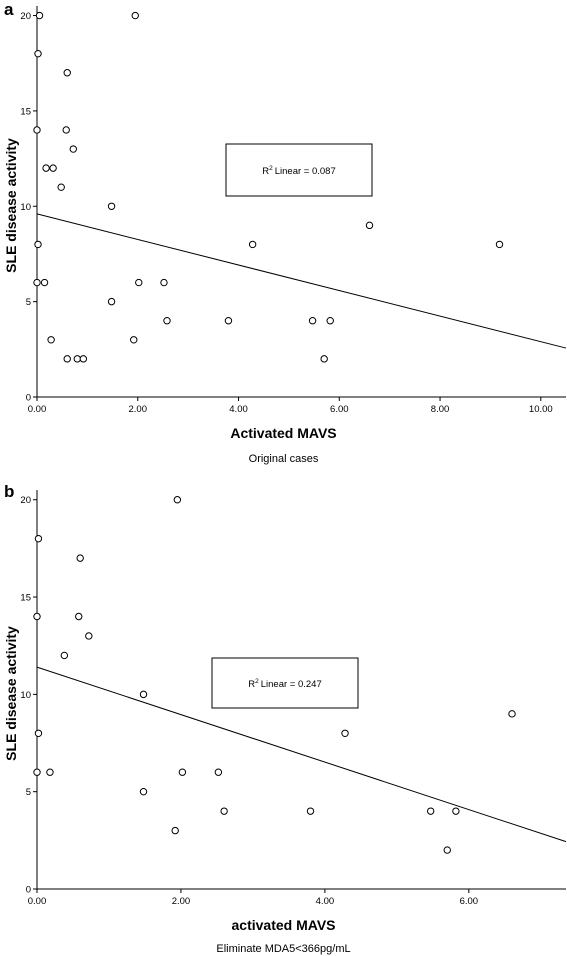 The height and width of the screenshot is (956, 567). What do you see at coordinates (9, 491) in the screenshot?
I see `panel-label: b` at bounding box center [9, 491].